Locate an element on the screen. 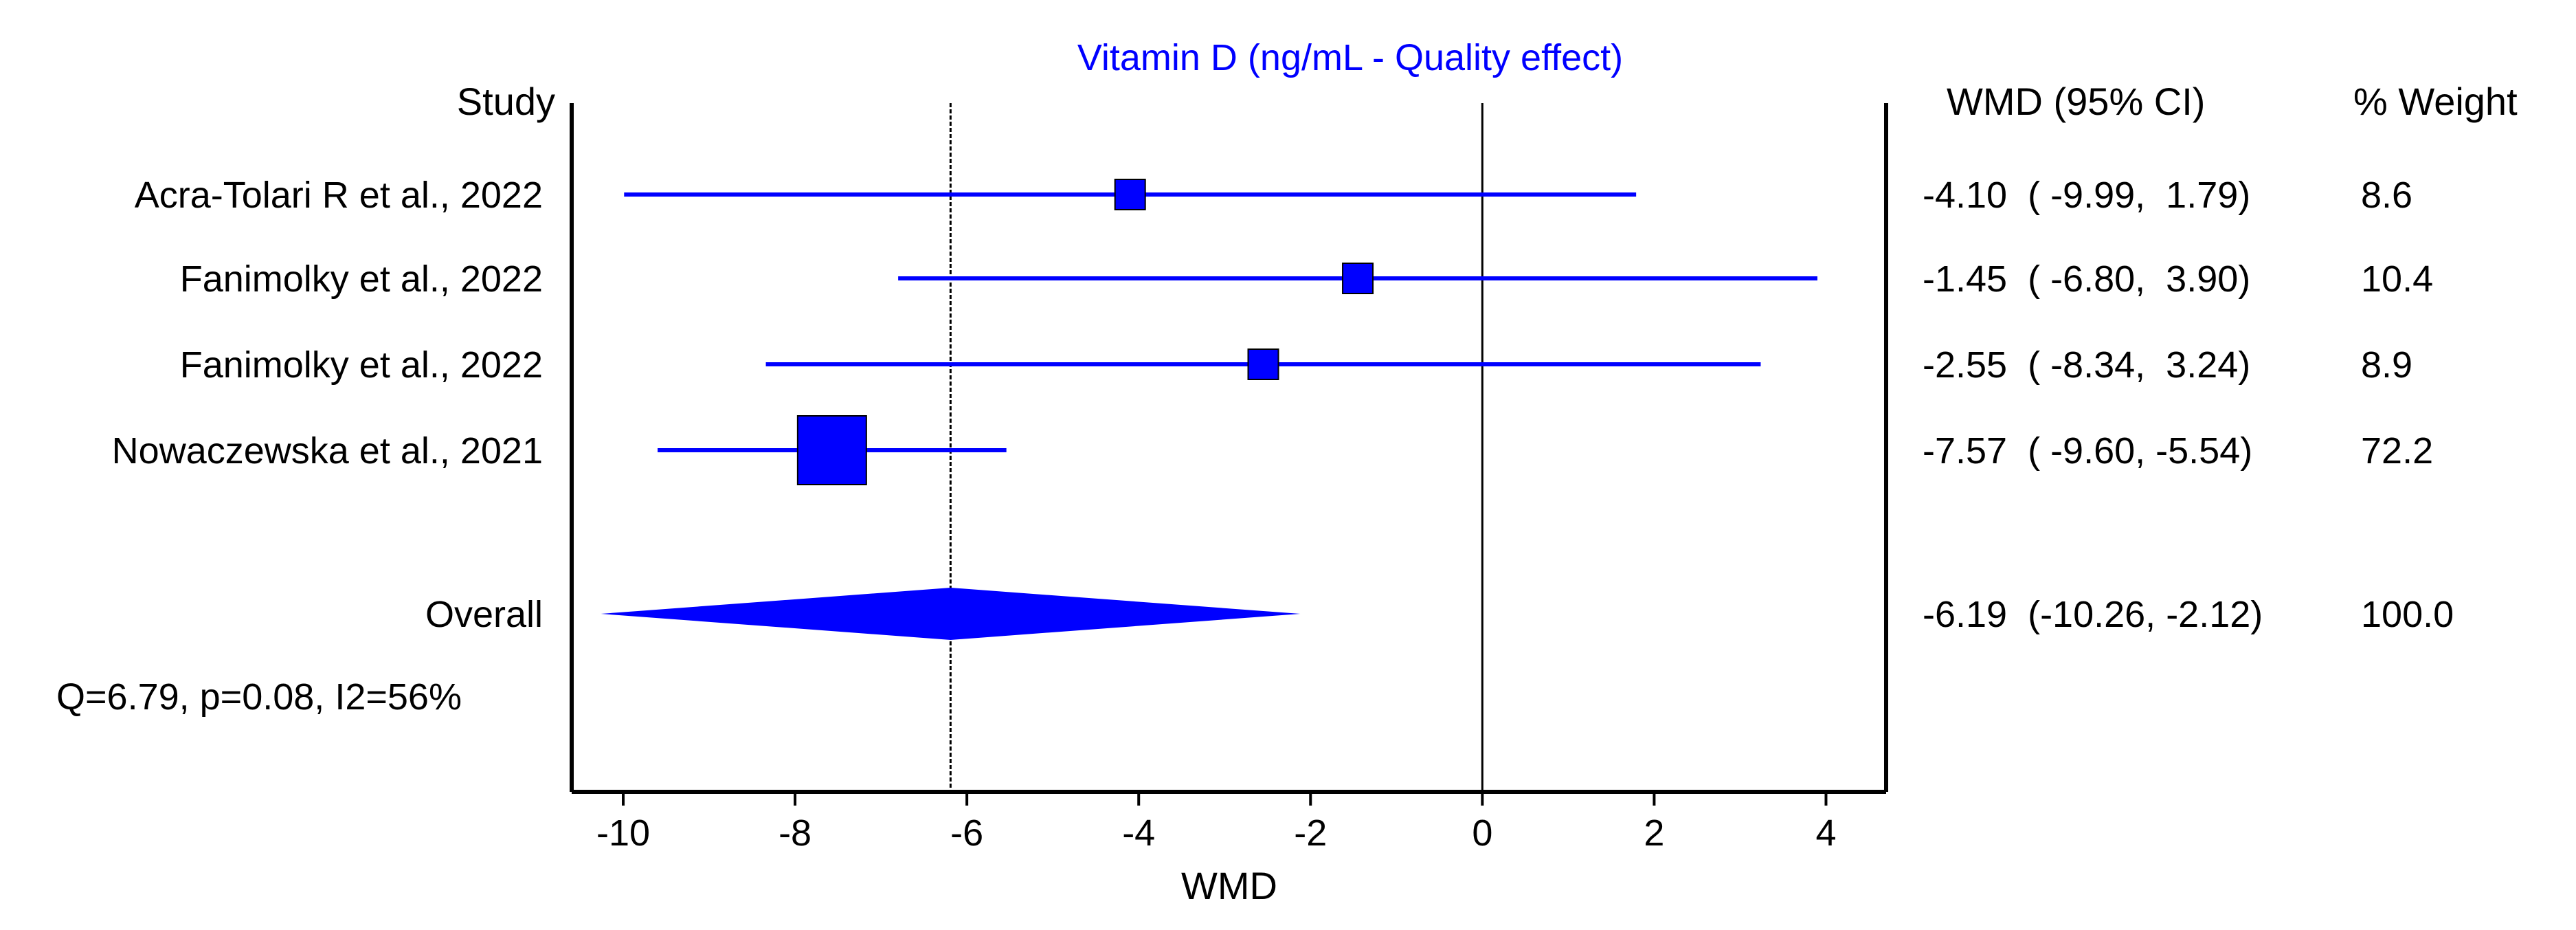  study-weight: 8.6 is located at coordinates (2386, 196).